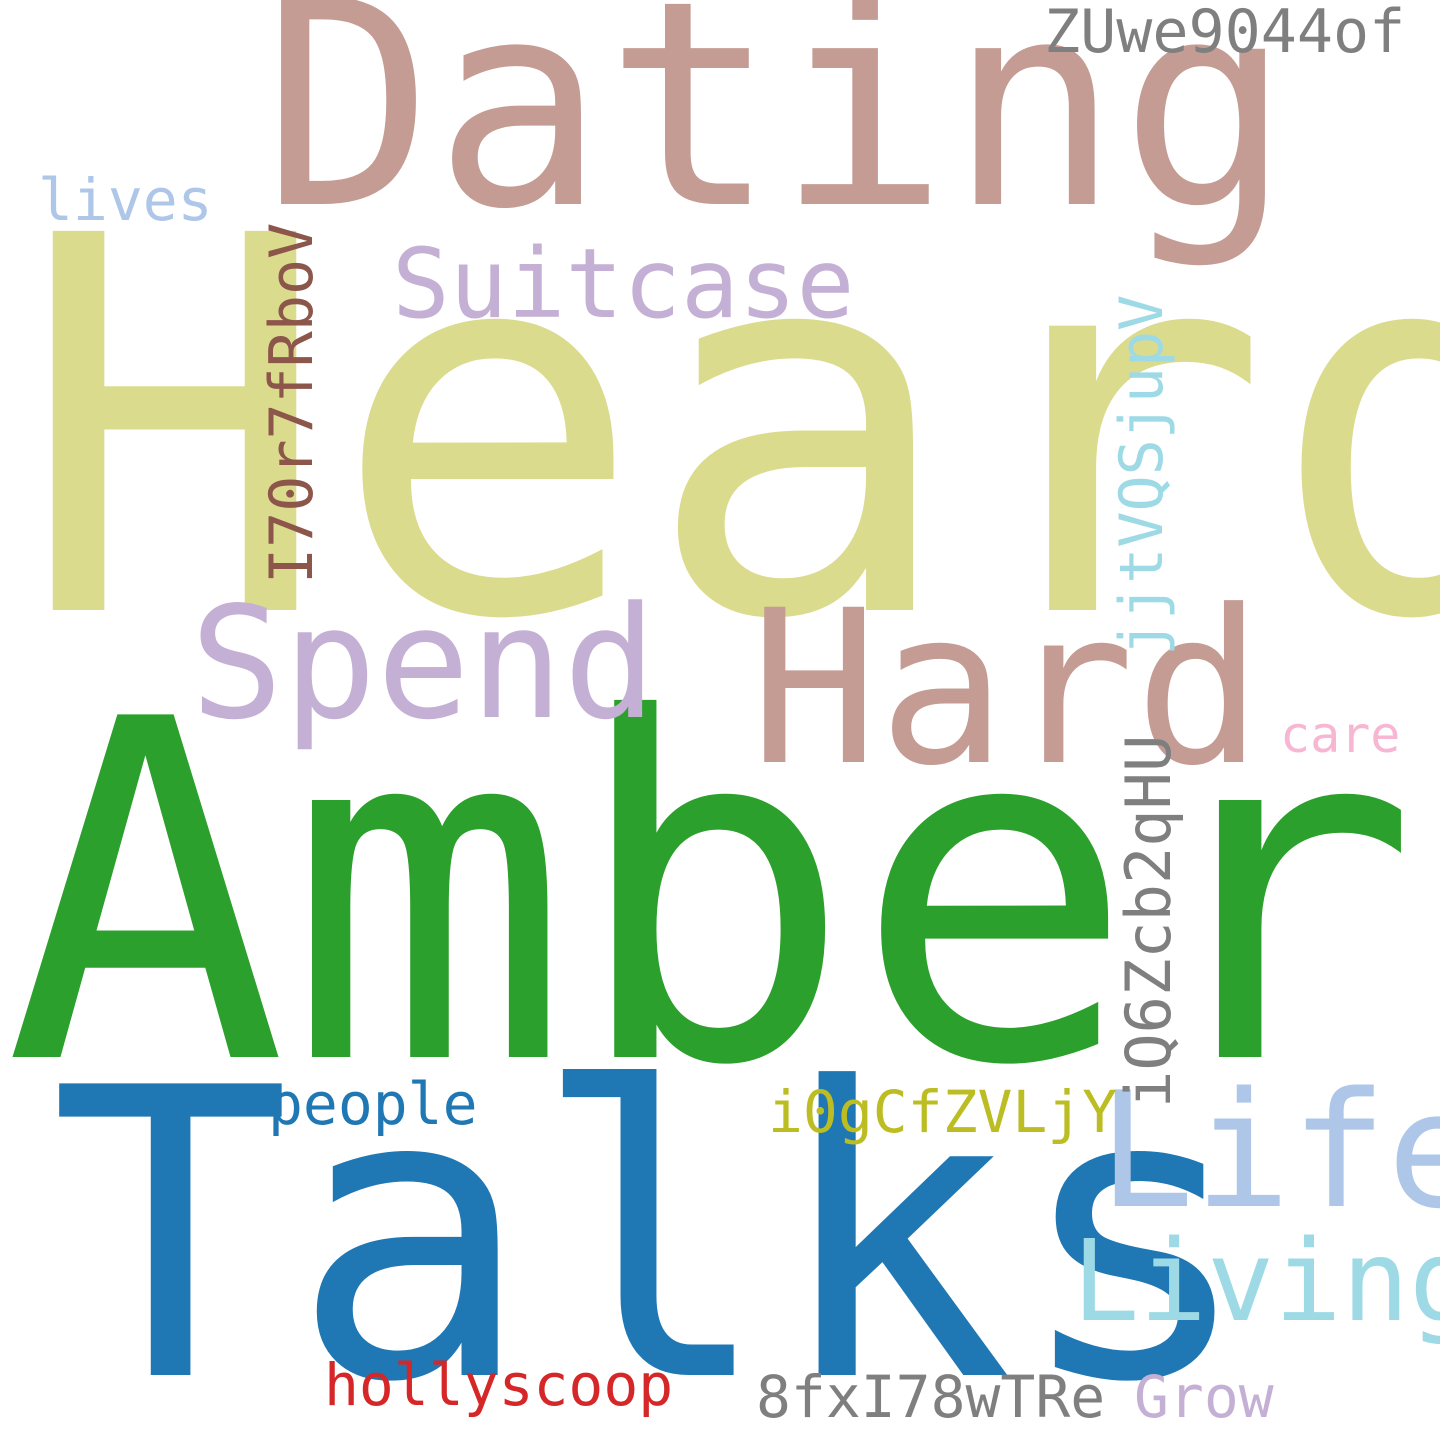  I want to click on word-spend: Spend, so click(423, 663).